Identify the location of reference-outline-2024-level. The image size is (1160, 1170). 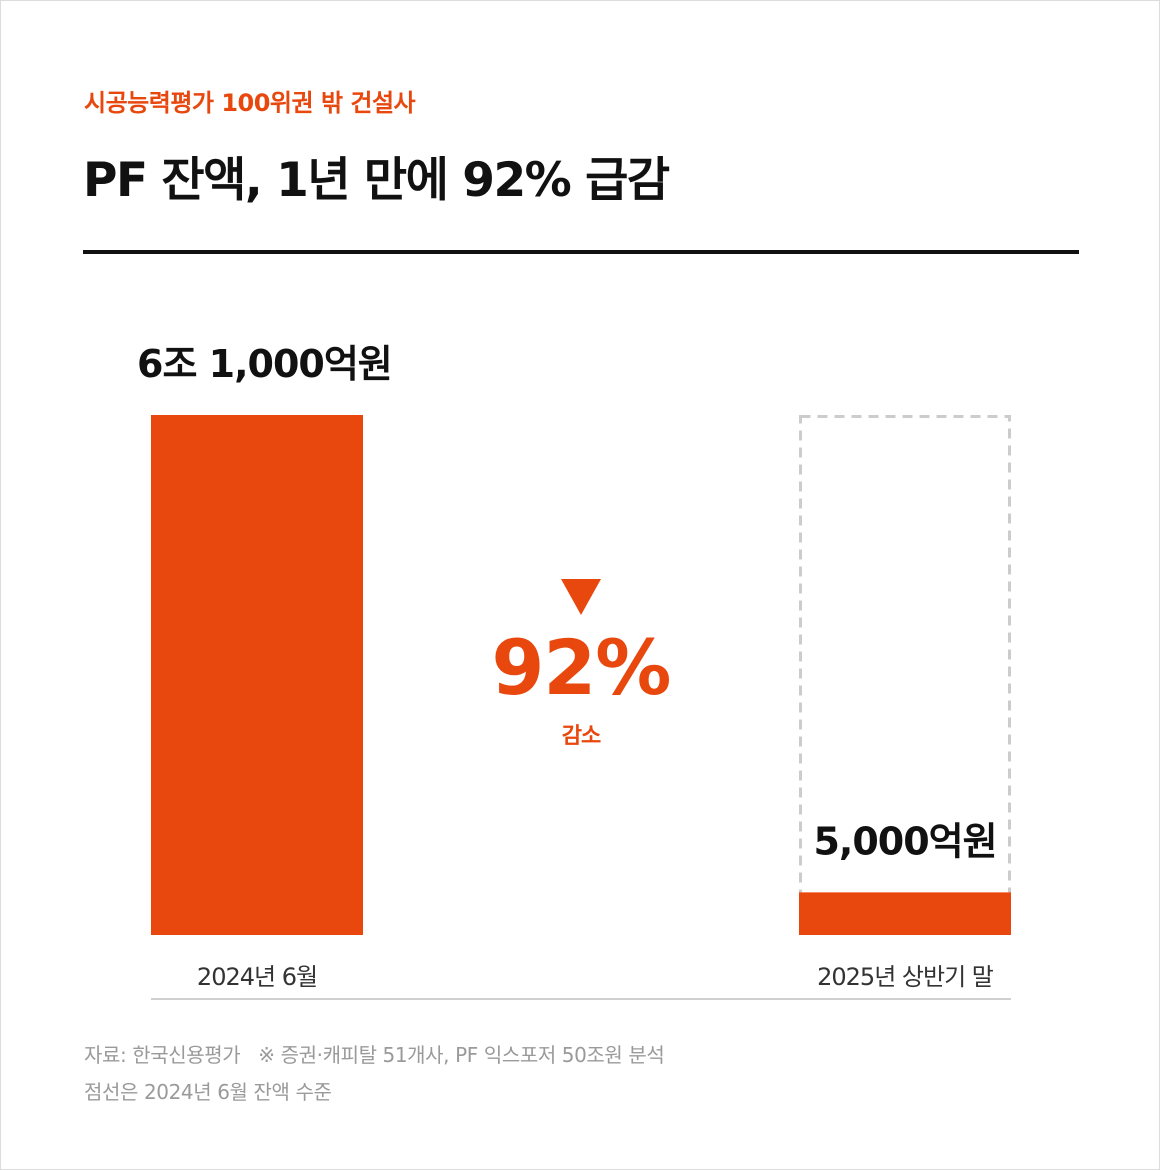
(905, 675).